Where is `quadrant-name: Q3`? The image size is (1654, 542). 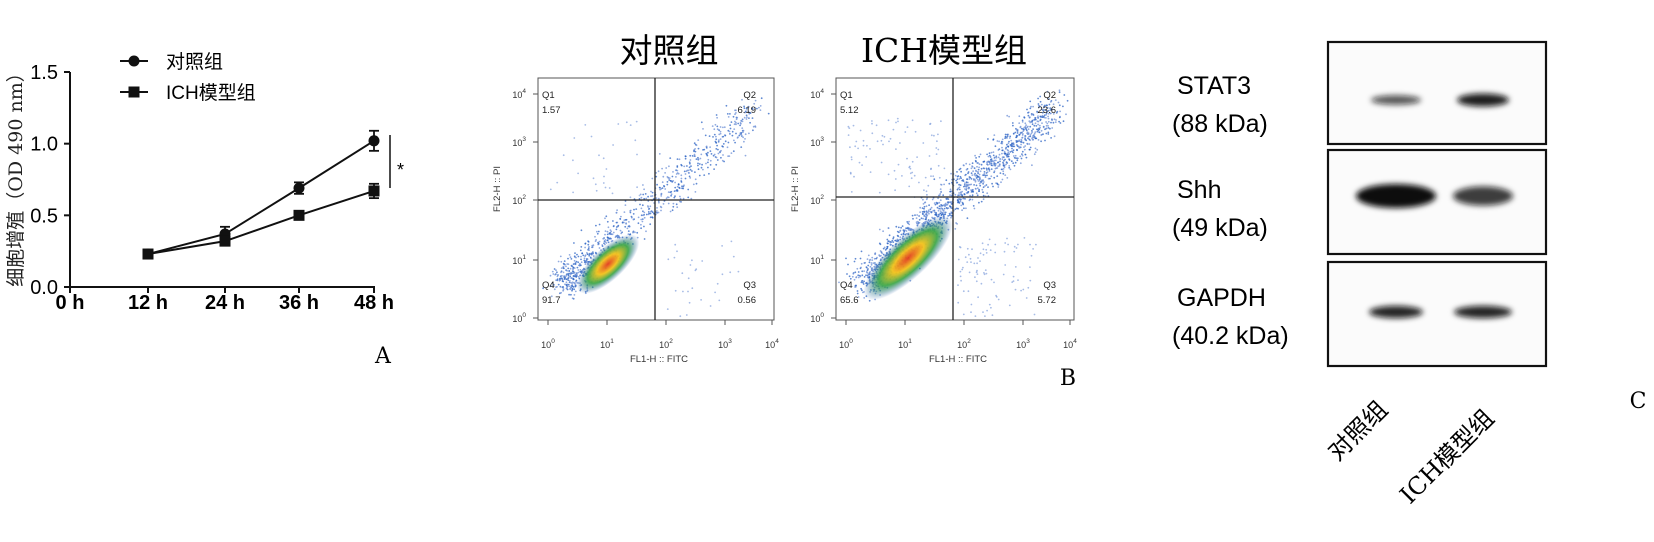 quadrant-name: Q3 is located at coordinates (749, 285).